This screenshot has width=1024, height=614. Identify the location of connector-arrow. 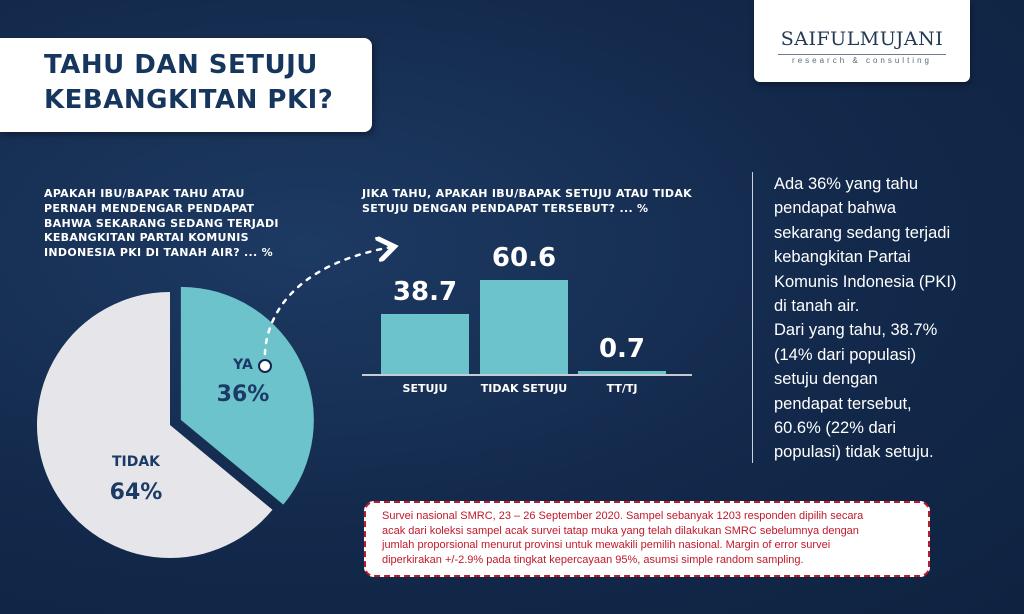
(327, 307).